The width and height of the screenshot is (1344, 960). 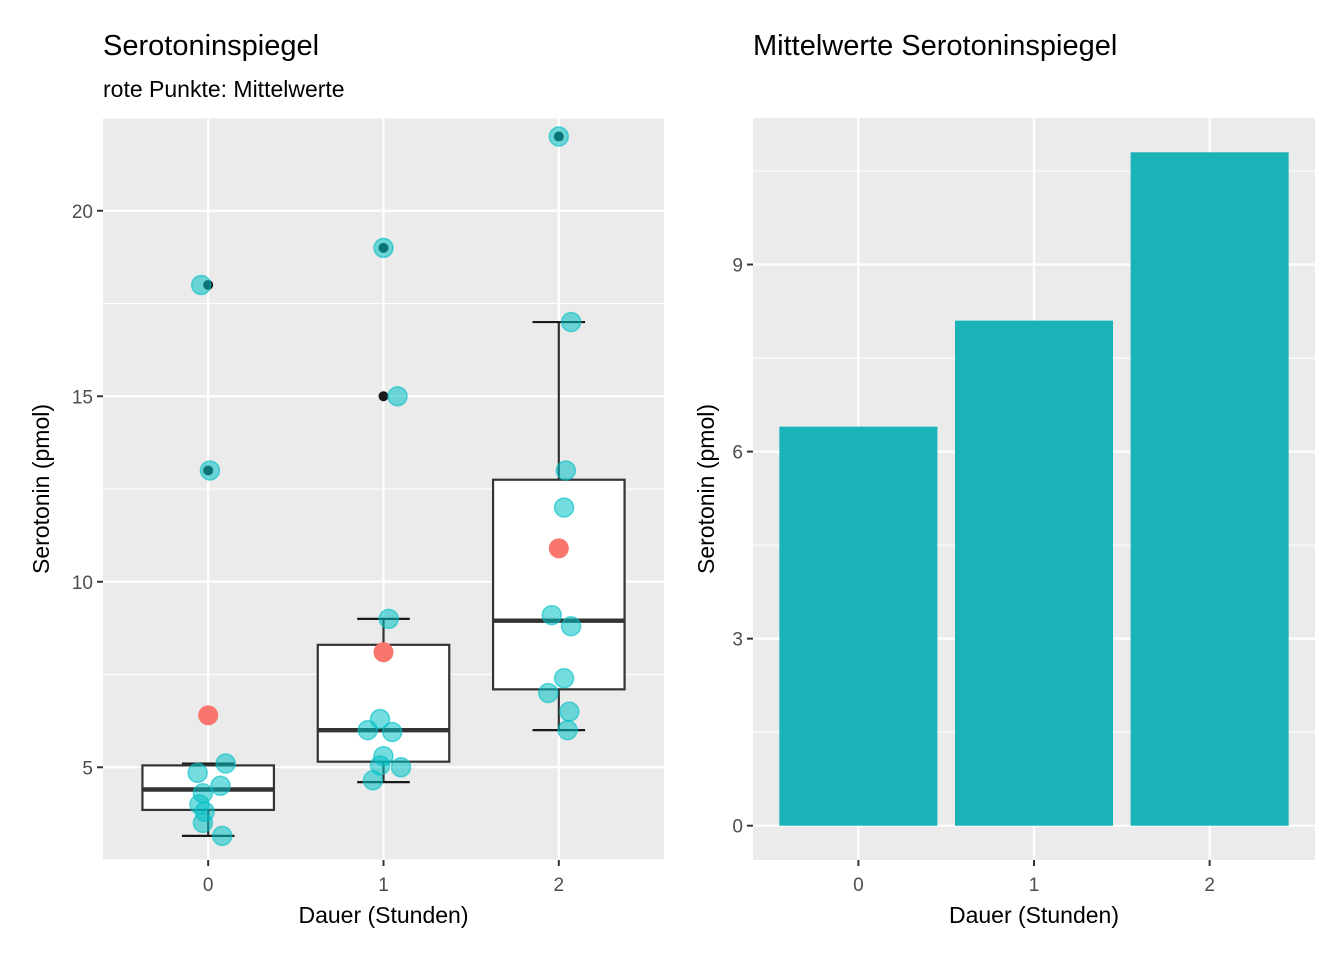 What do you see at coordinates (87, 768) in the screenshot?
I see `y-tick-label: 5` at bounding box center [87, 768].